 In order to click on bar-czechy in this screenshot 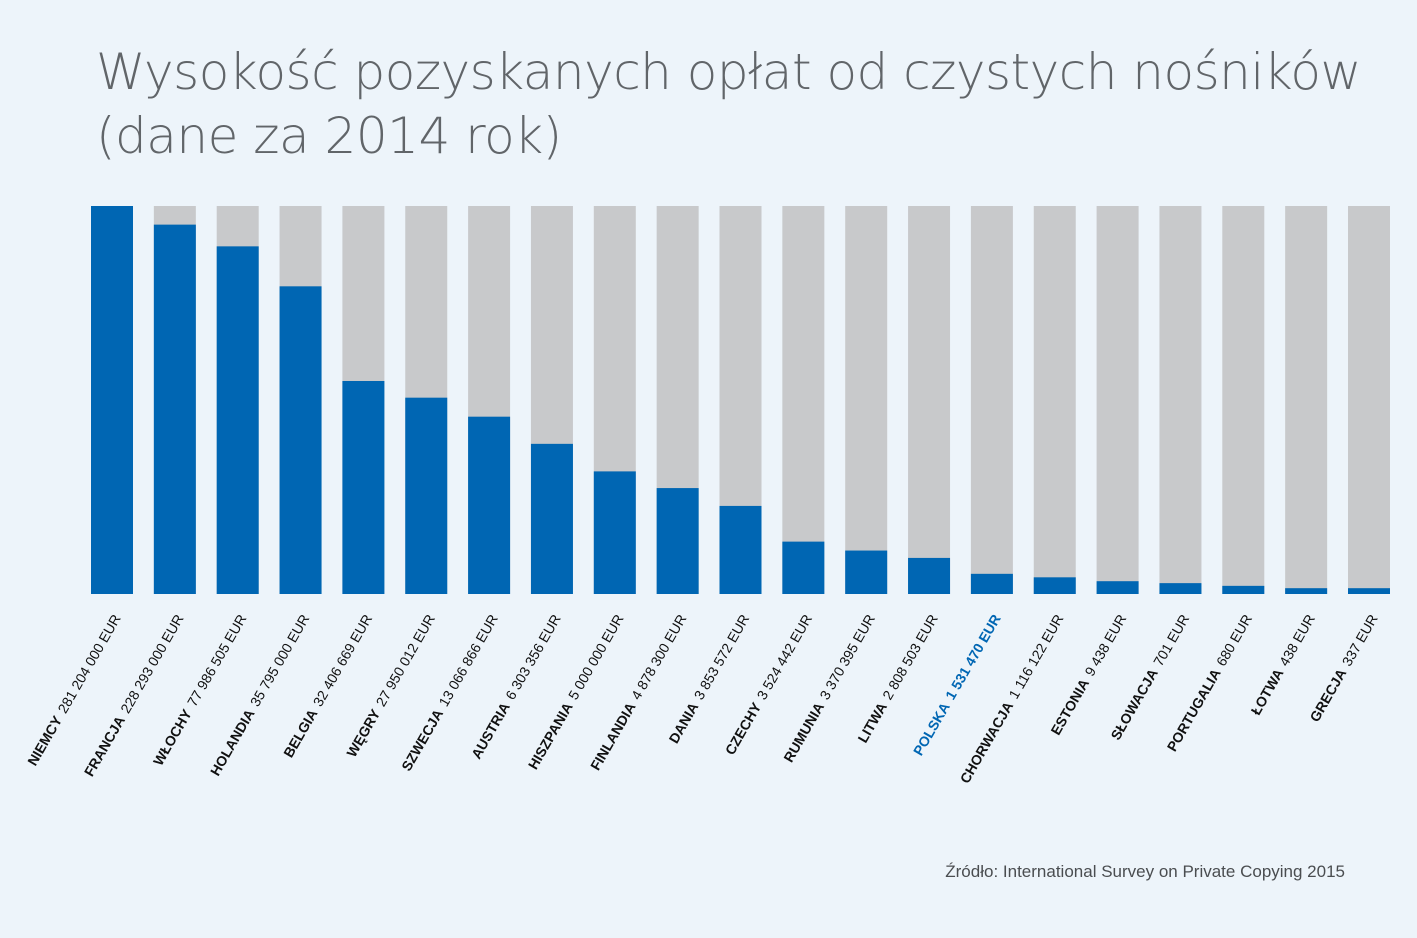, I will do `click(803, 567)`.